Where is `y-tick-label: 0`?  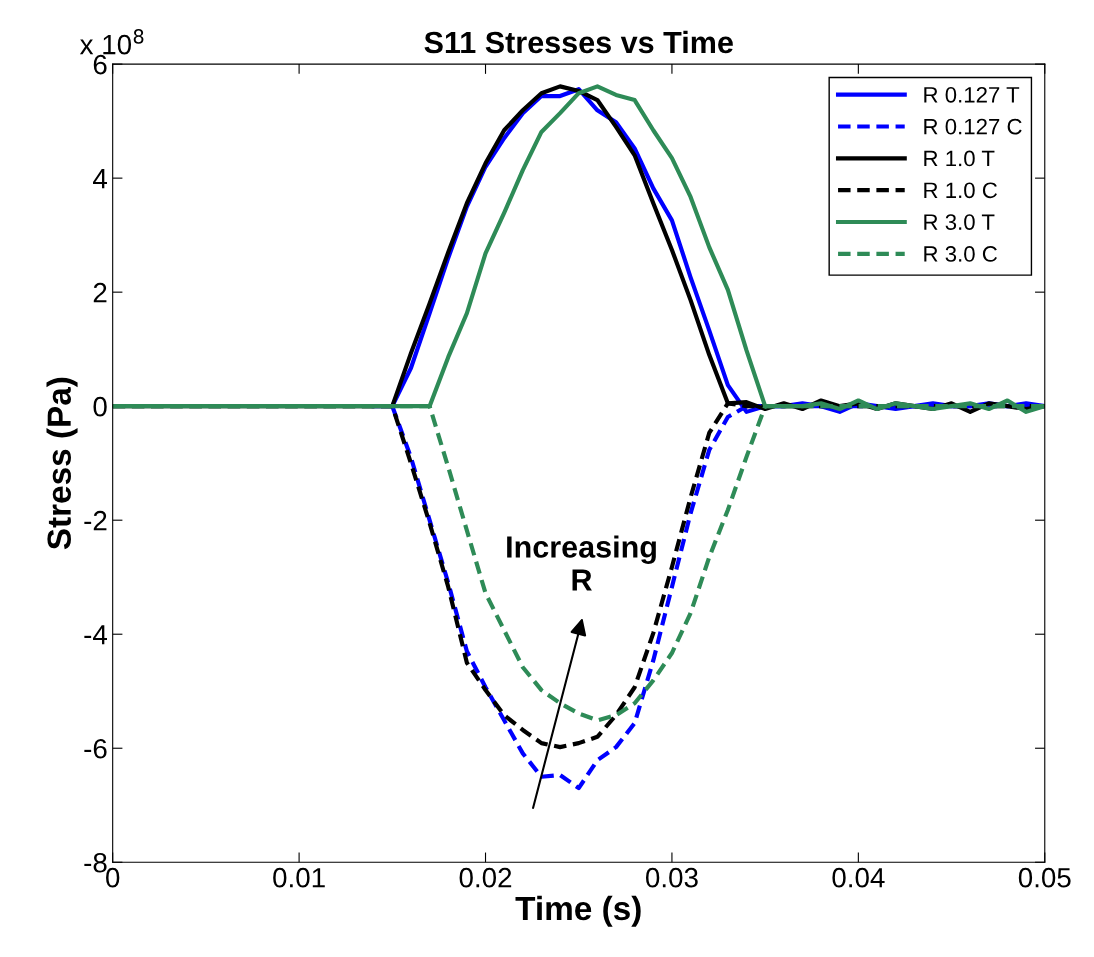
y-tick-label: 0 is located at coordinates (100, 406).